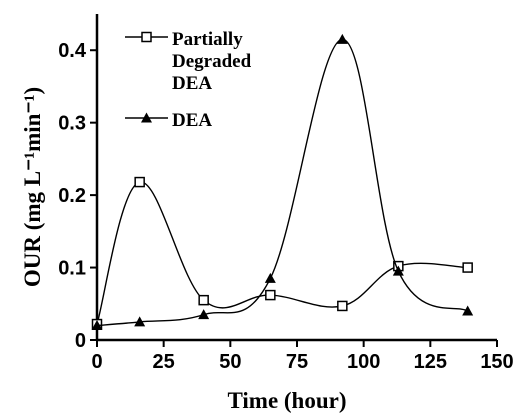  I want to click on x-tick-label-6: 150, so click(496, 362).